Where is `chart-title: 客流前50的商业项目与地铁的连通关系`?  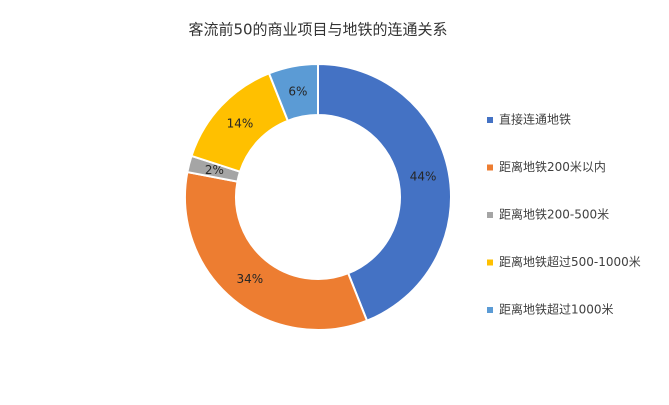 chart-title: 客流前50的商业项目与地铁的连通关系 is located at coordinates (317, 30).